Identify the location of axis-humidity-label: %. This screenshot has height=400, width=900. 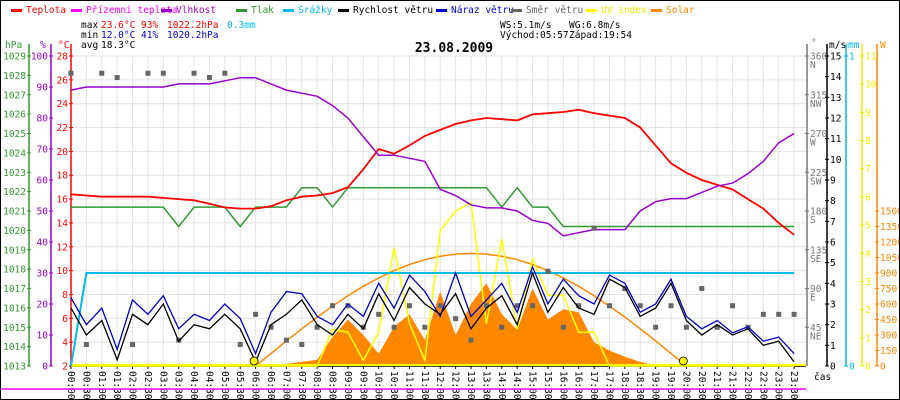
(43, 45).